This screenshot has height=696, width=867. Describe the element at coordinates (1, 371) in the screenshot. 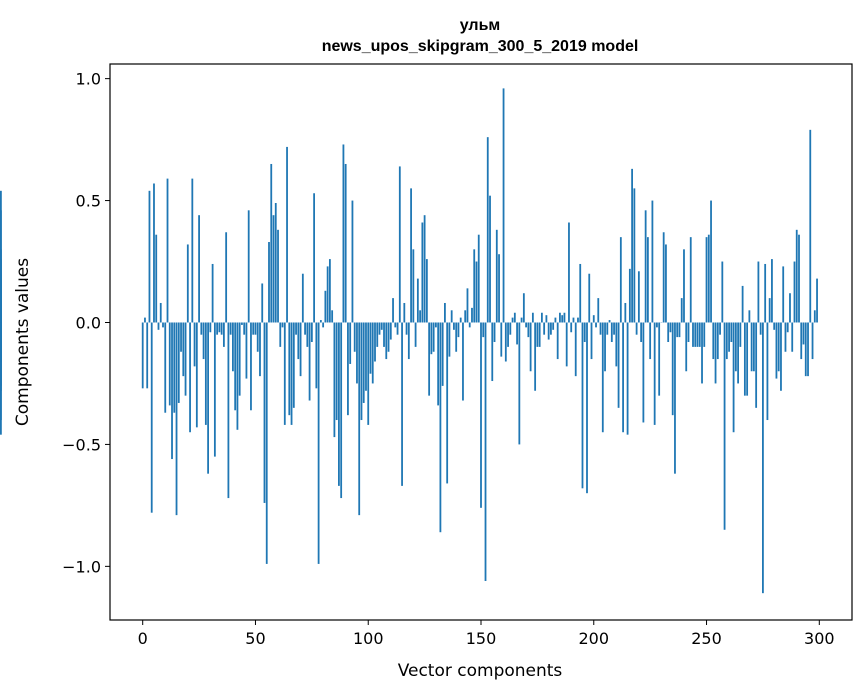

I see `bar-undefined` at that location.